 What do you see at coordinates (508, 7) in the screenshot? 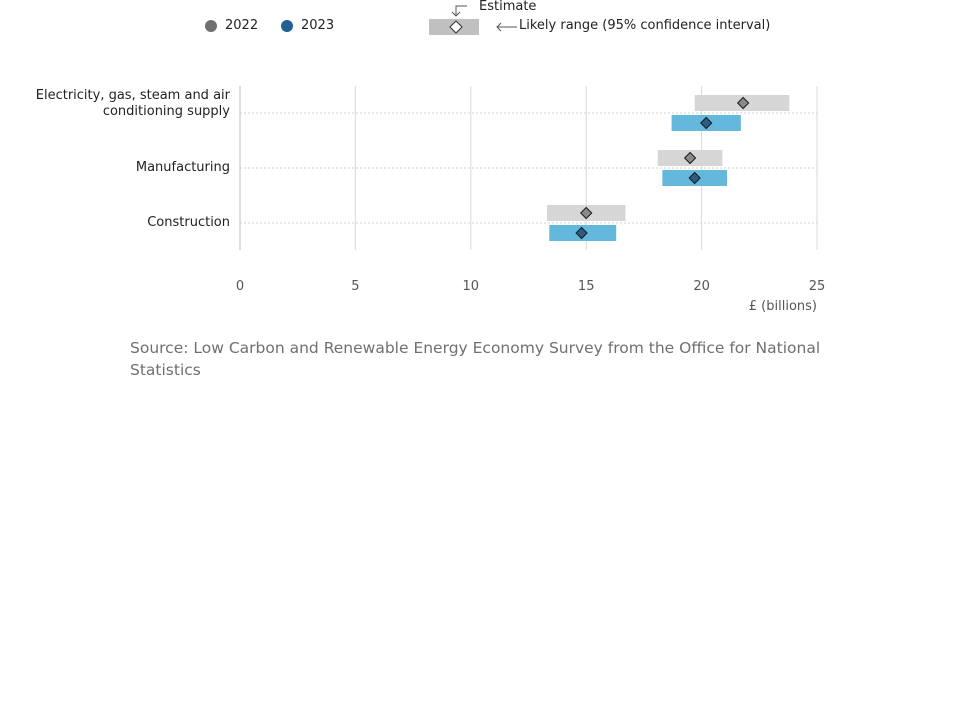
I see `legend-estimate-label: Estimate` at bounding box center [508, 7].